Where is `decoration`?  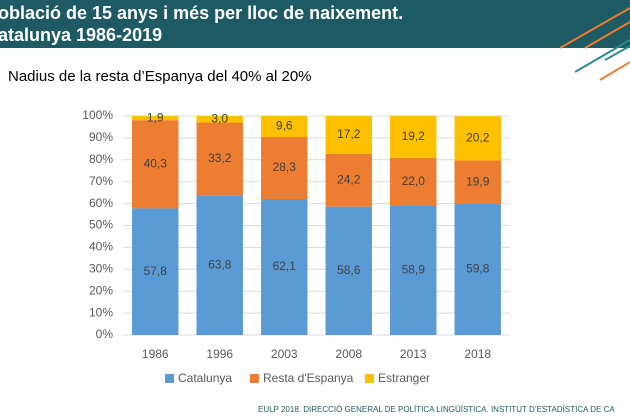
decoration is located at coordinates (594, 44).